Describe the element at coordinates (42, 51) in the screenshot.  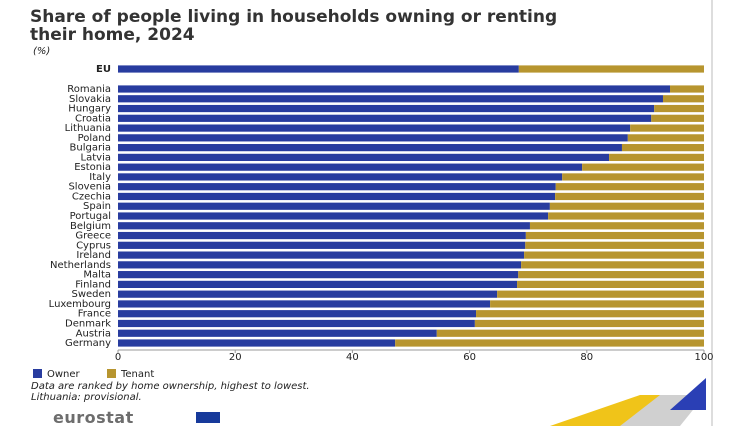
I see `chart-subtitle: (%)` at that location.